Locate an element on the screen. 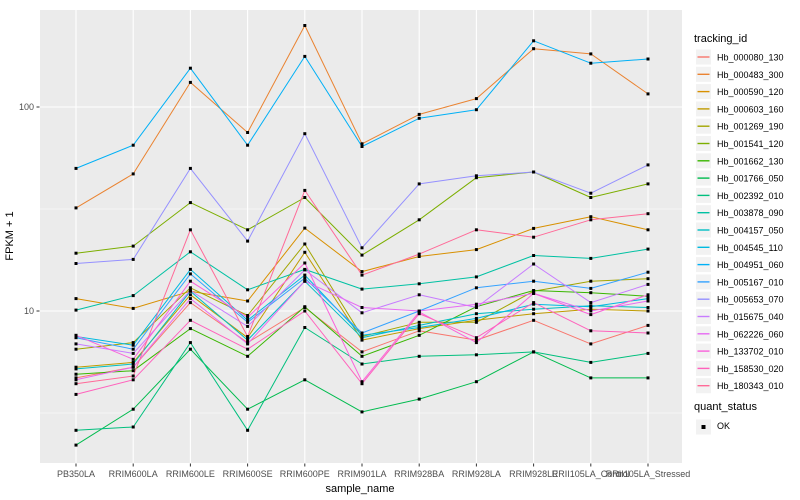 This screenshot has height=500, width=800. legend-title-quant-status: quant_status is located at coordinates (725, 407).